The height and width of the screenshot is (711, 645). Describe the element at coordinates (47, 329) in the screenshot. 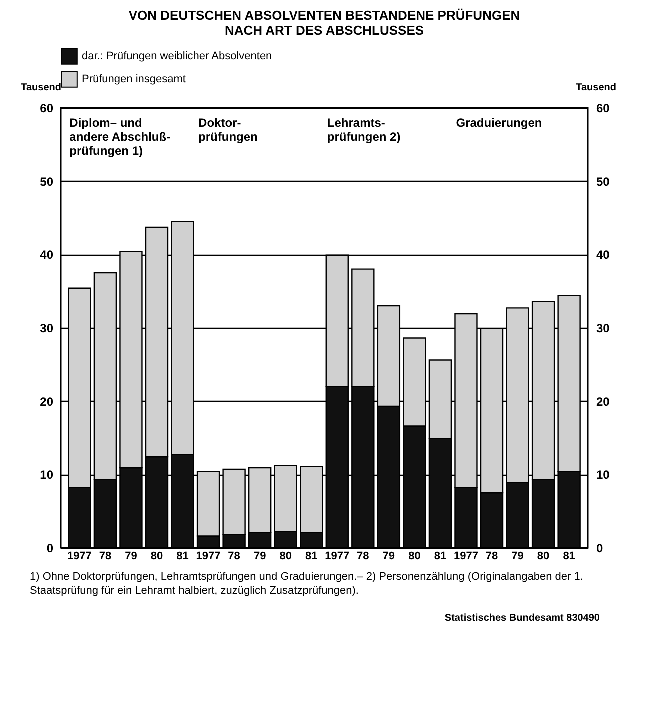

I see `y-tick-label: 30` at that location.